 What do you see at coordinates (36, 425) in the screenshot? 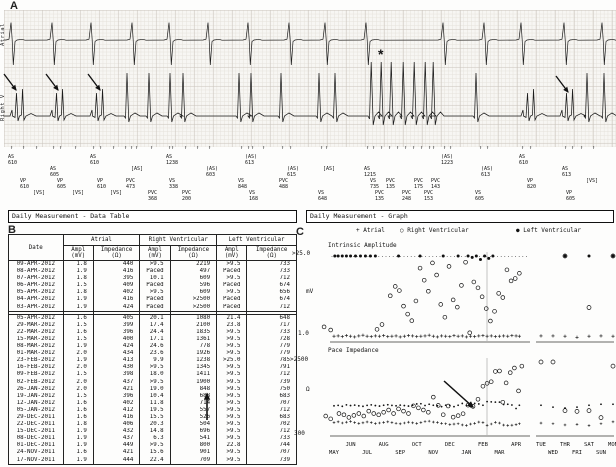
I see `table-cell: 22-DEC-2011` at bounding box center [36, 425].